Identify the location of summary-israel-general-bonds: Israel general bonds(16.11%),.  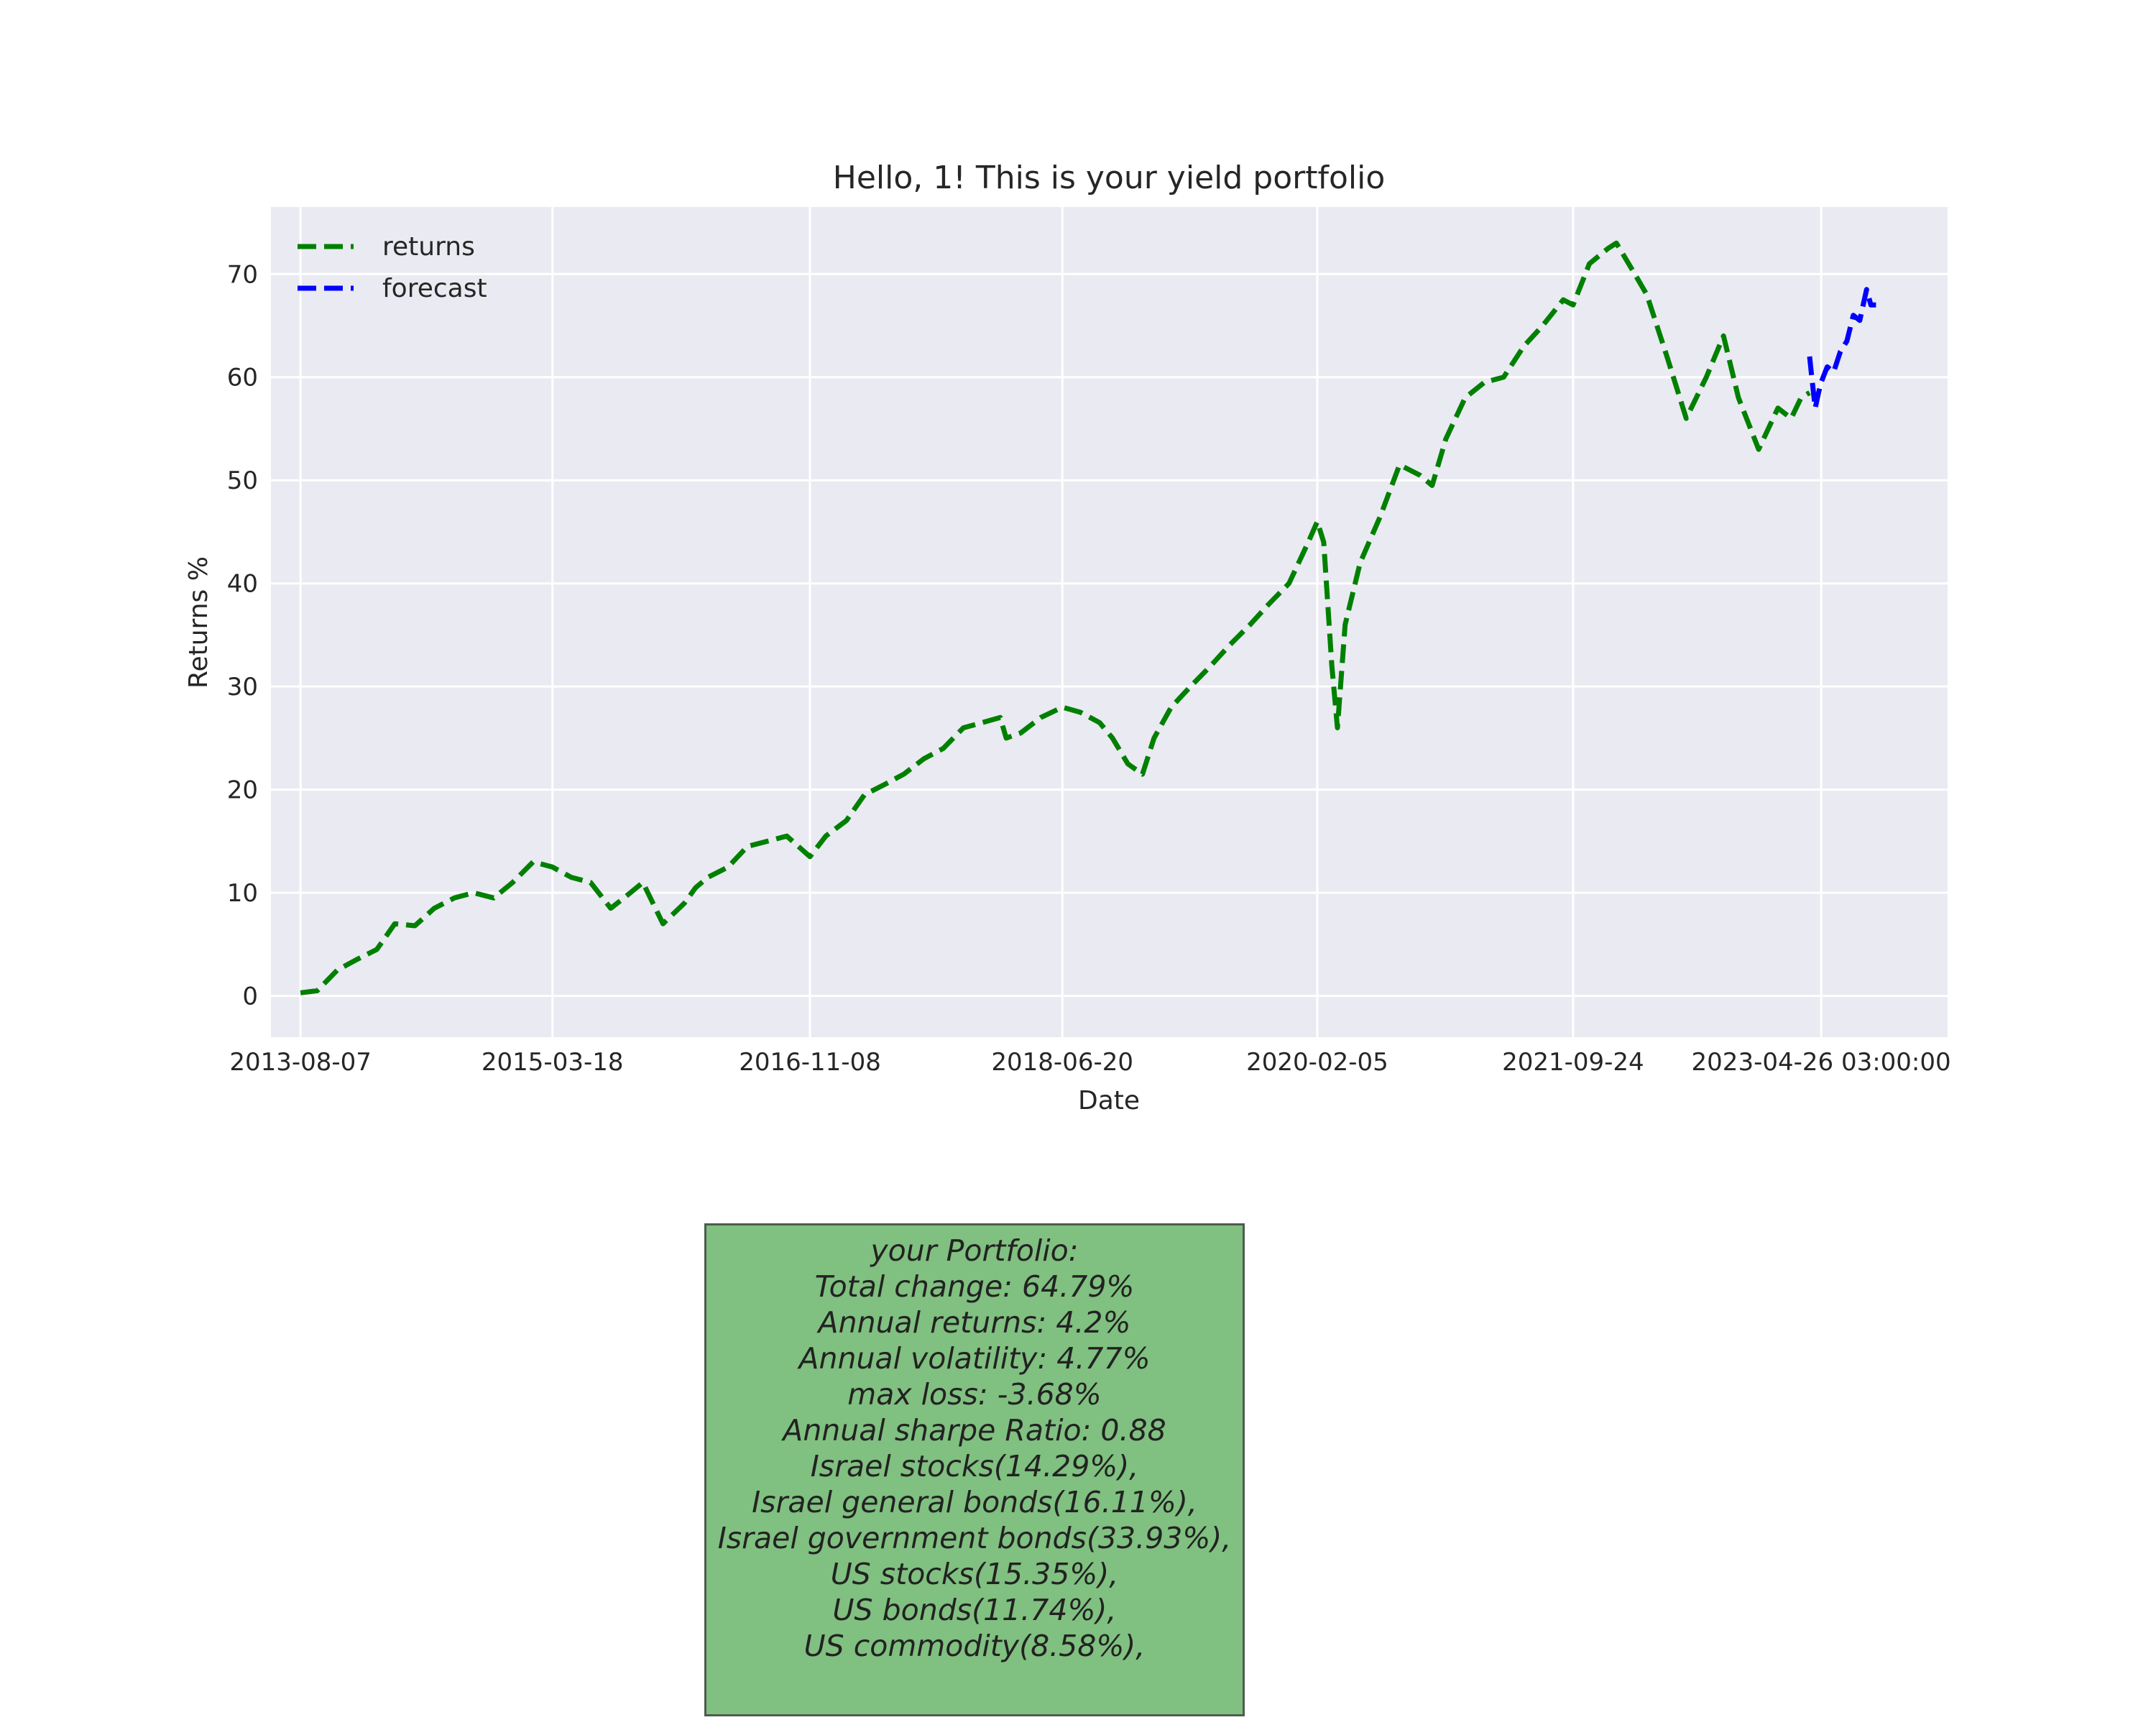
(974, 1502).